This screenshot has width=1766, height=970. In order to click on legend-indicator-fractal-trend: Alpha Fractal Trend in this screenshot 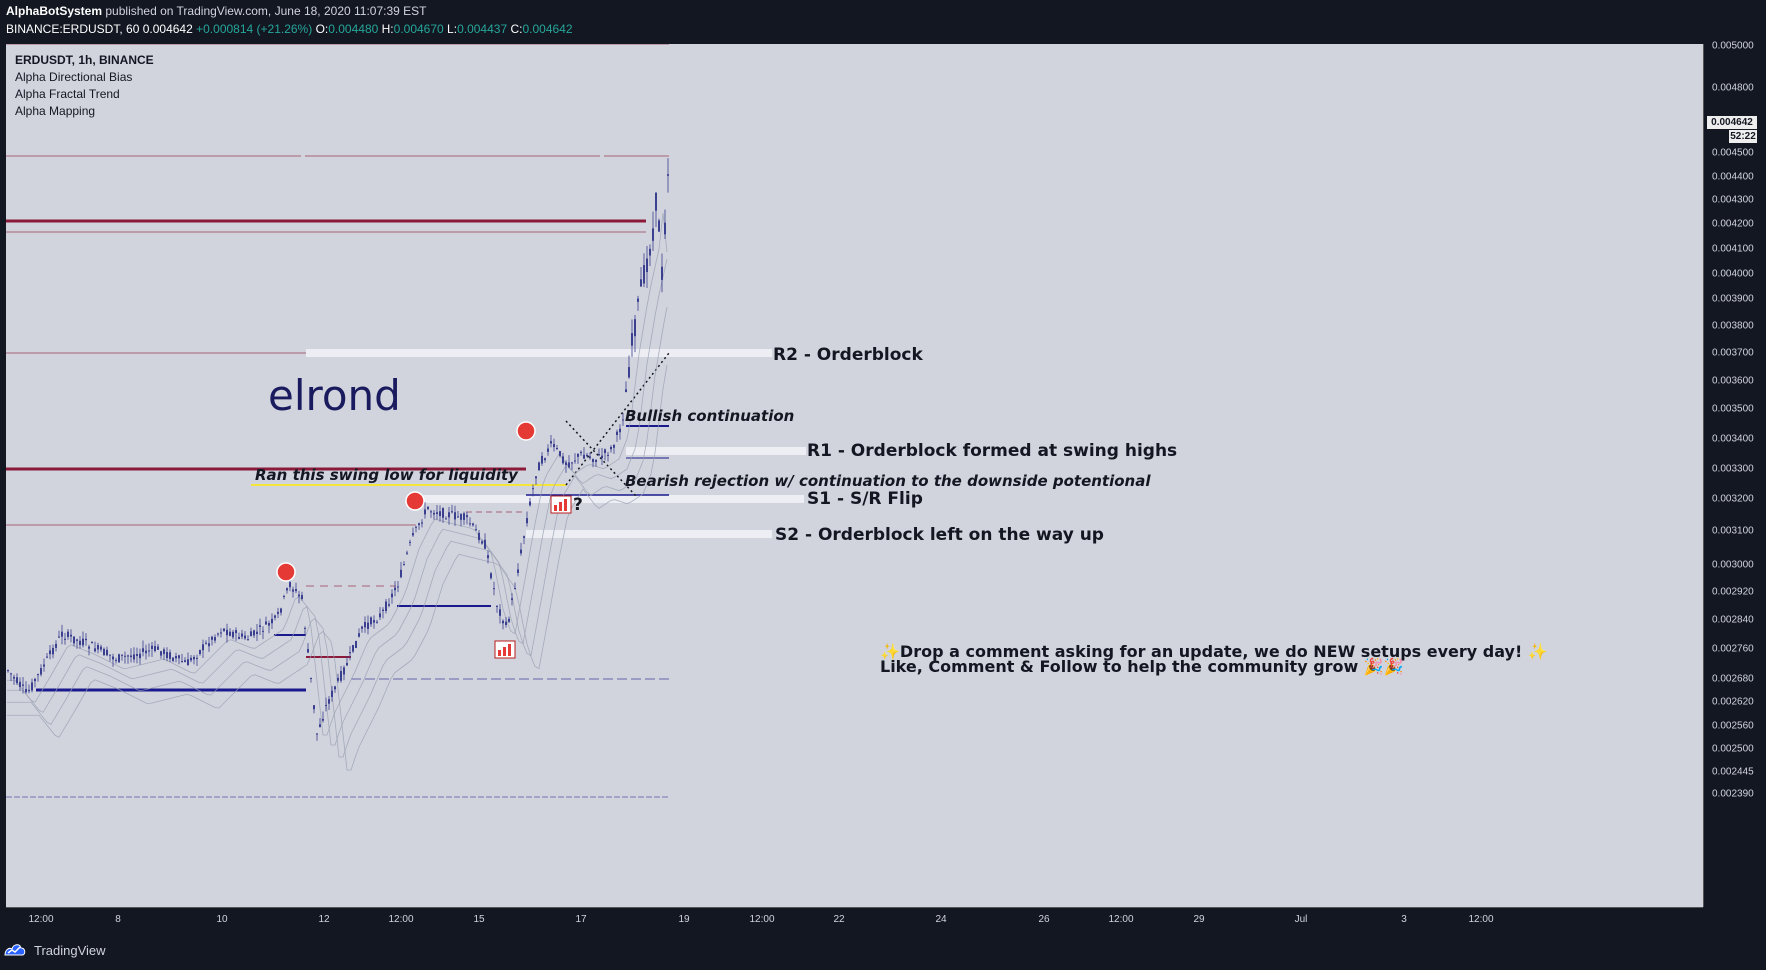, I will do `click(67, 94)`.